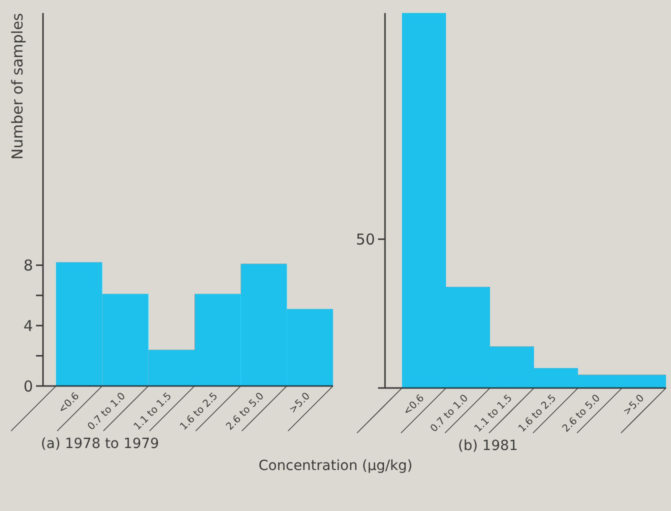 The width and height of the screenshot is (671, 511). I want to click on text: (a) 1978 to 1979, so click(100, 444).